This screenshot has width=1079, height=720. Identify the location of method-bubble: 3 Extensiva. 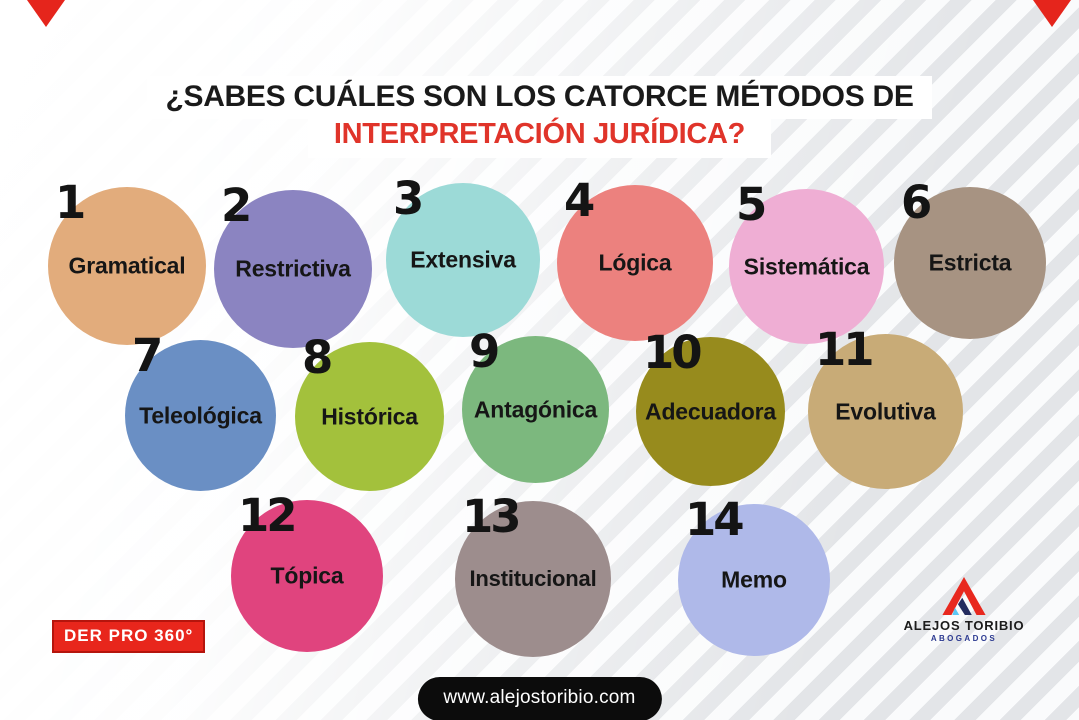
(463, 256).